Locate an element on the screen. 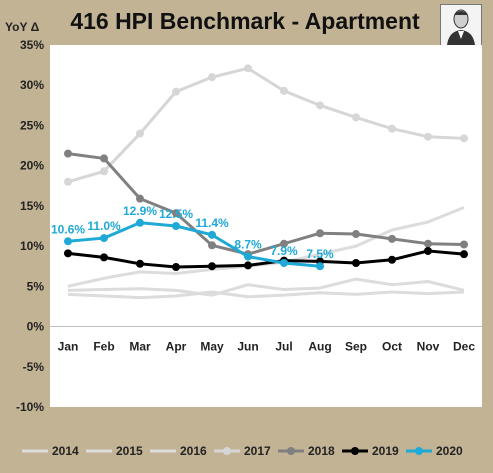  legend-label-2014: 2014 is located at coordinates (65, 451).